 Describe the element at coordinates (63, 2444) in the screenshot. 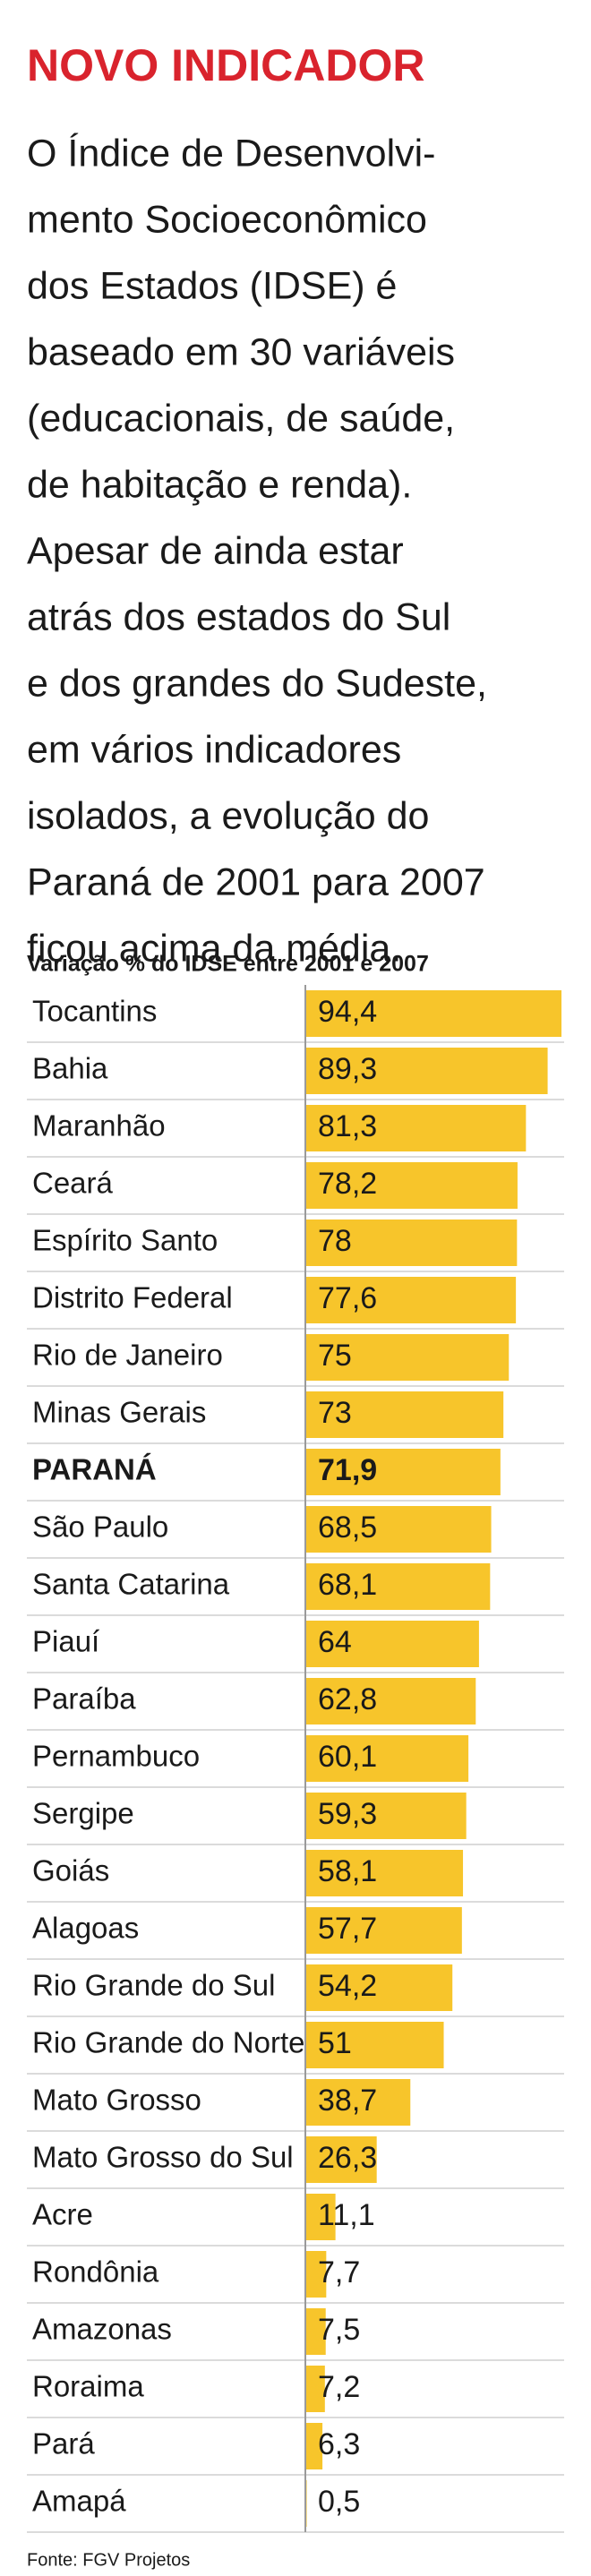

I see `category-label: Pará` at that location.